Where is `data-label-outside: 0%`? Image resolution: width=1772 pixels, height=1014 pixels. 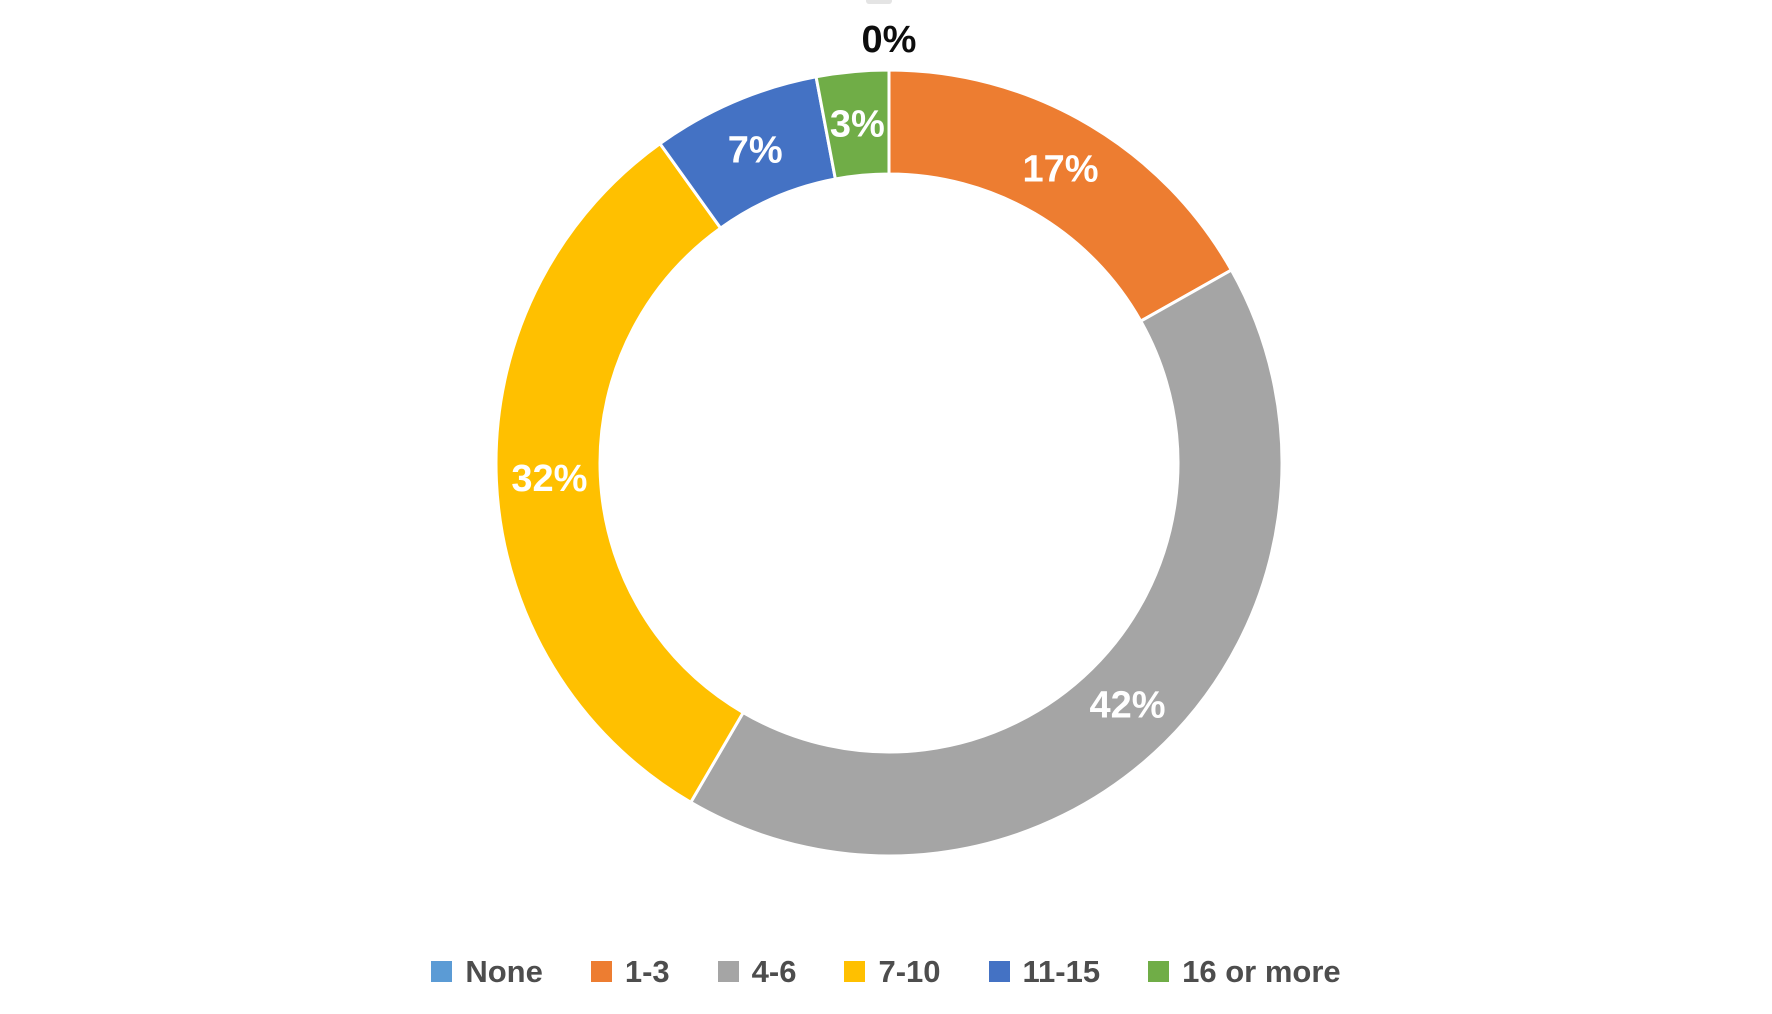 data-label-outside: 0% is located at coordinates (889, 40).